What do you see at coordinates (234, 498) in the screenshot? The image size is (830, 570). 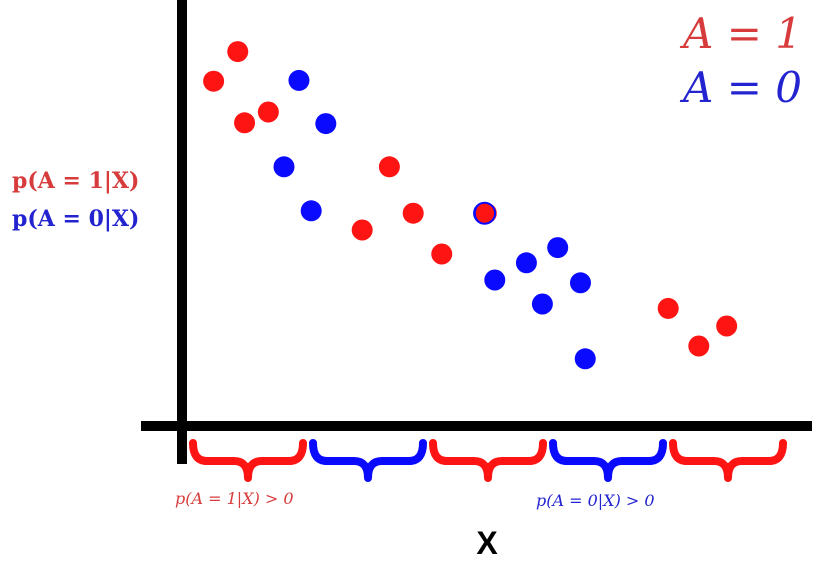 I see `annotation-left: p(A = 1|X) > 0` at bounding box center [234, 498].